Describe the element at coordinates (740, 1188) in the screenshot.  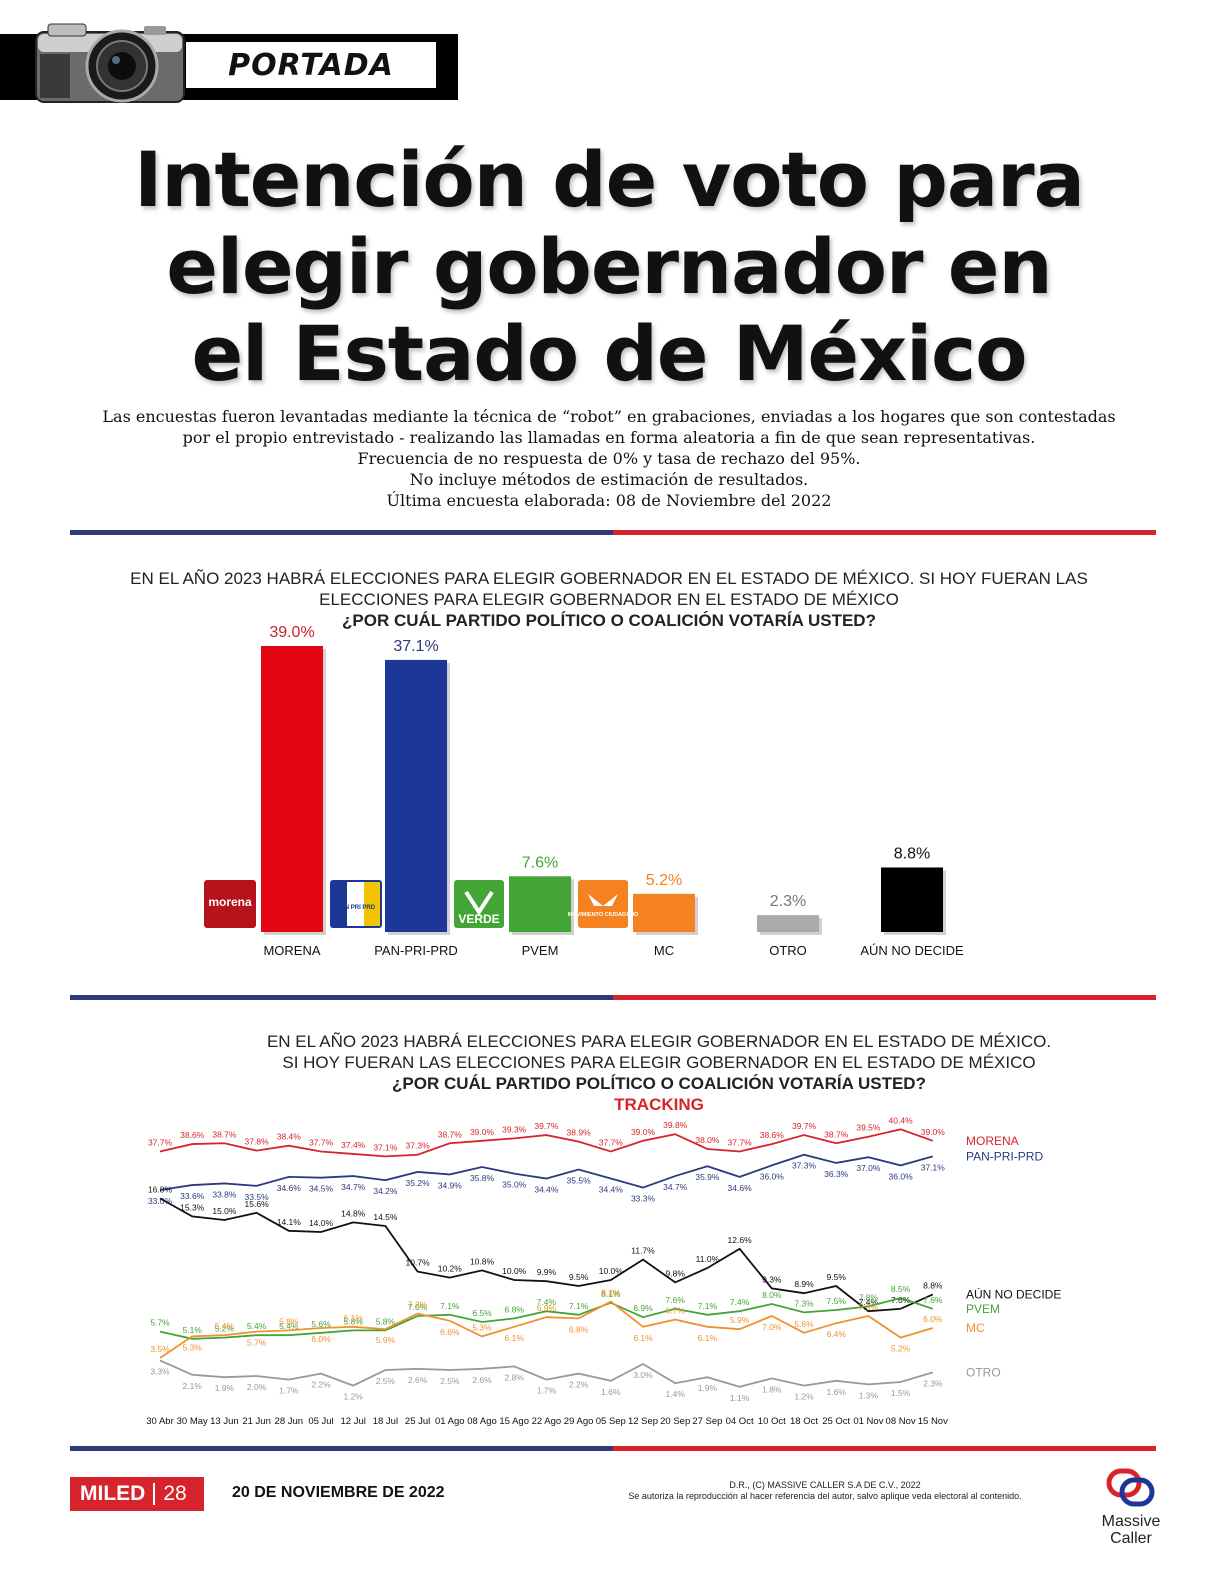
I see `point-label: 34.6%` at that location.